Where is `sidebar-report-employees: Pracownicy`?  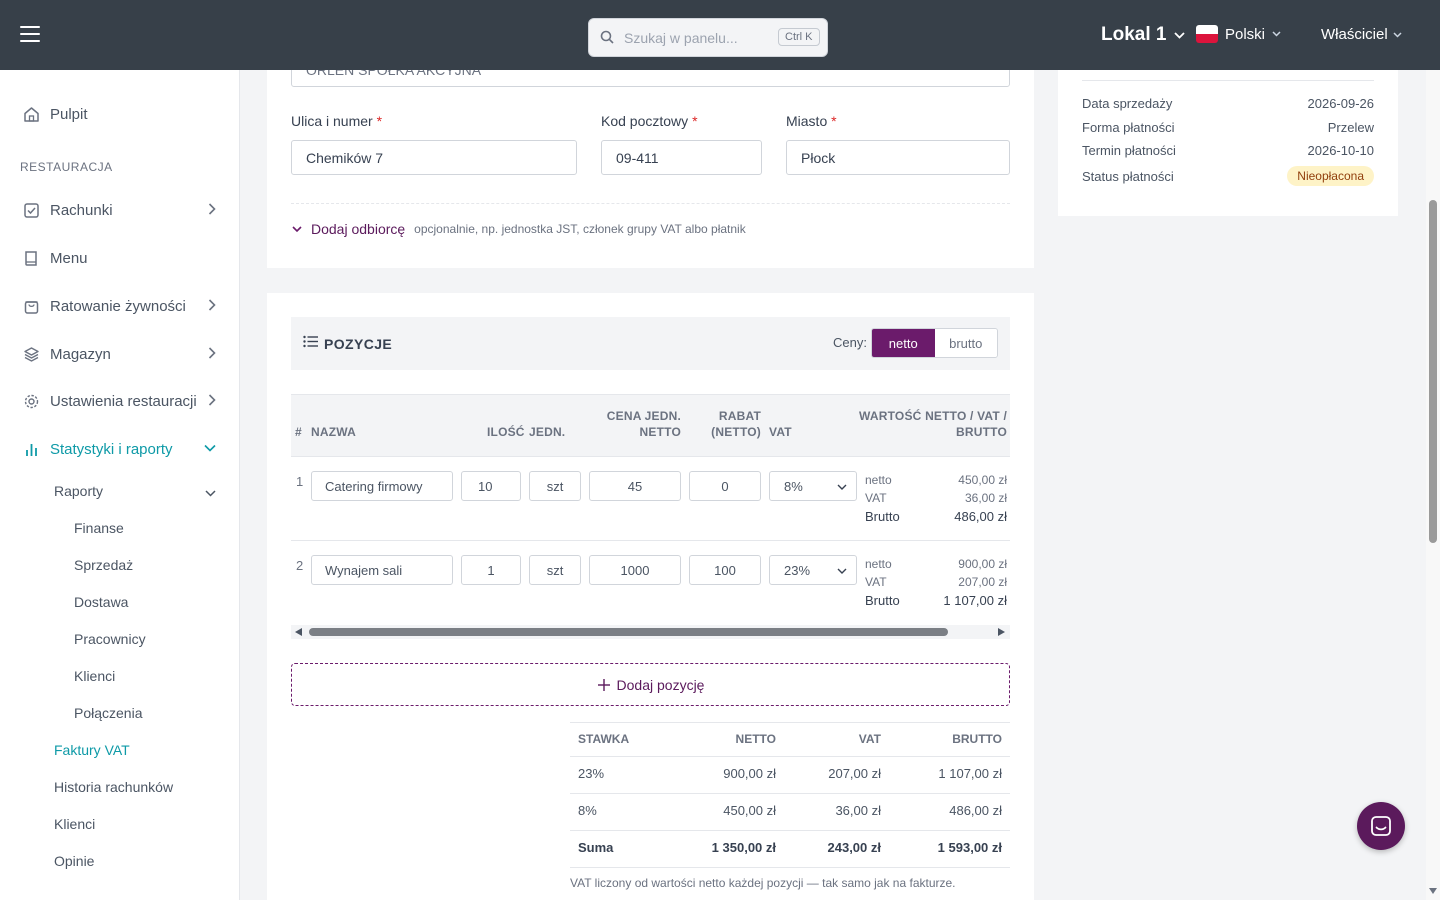
sidebar-report-employees: Pracownicy is located at coordinates (110, 639).